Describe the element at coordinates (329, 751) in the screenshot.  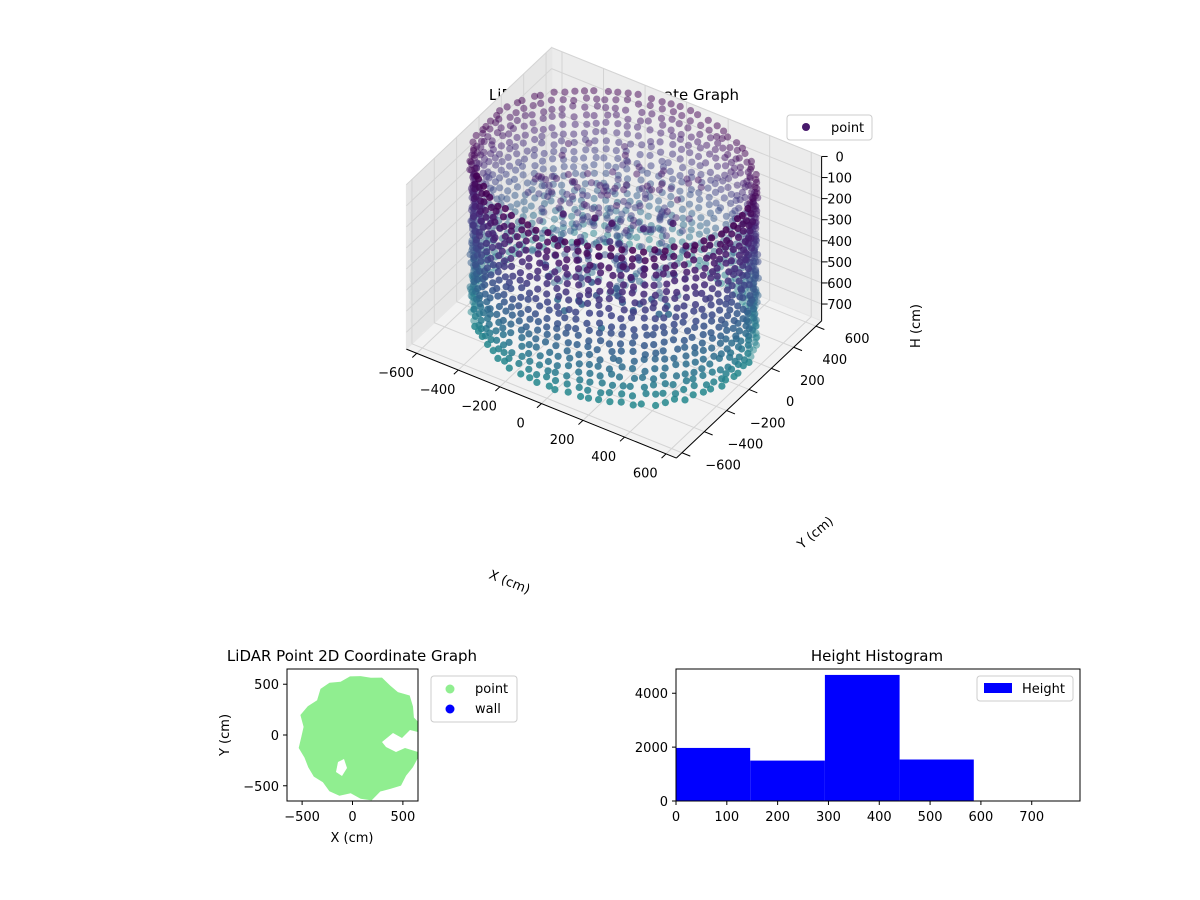
I see `chart-2d-ticks: −500 0 500 −500 0 500` at that location.